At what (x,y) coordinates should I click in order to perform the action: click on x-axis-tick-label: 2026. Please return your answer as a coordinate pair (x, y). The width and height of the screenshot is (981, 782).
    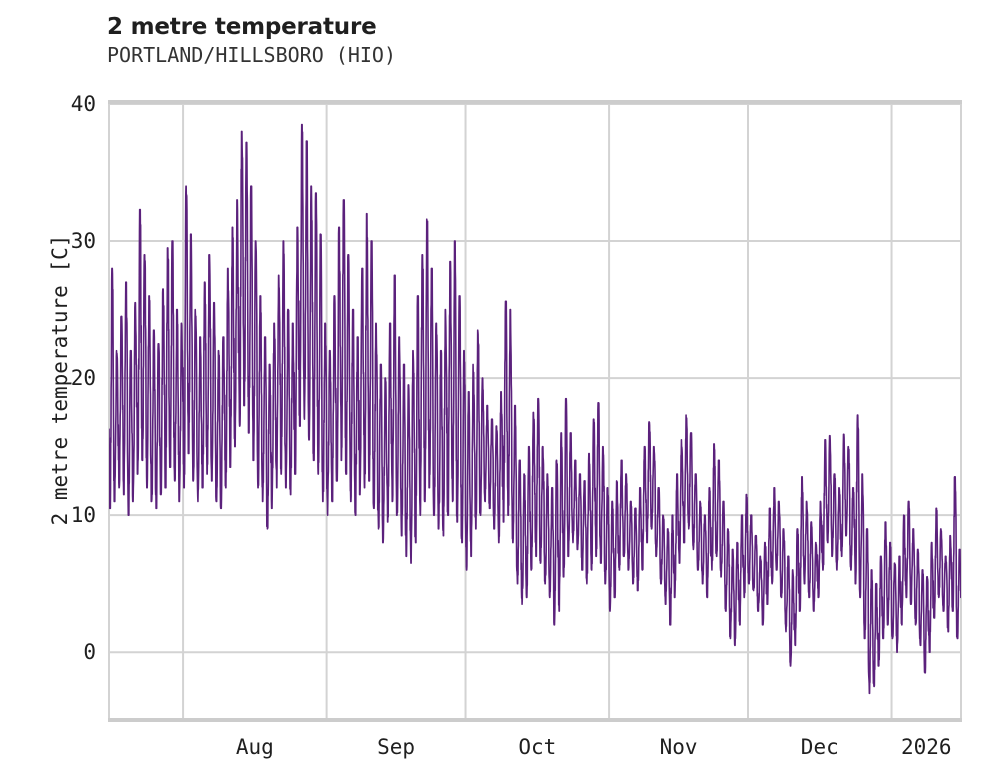
    Looking at the image, I should click on (926, 747).